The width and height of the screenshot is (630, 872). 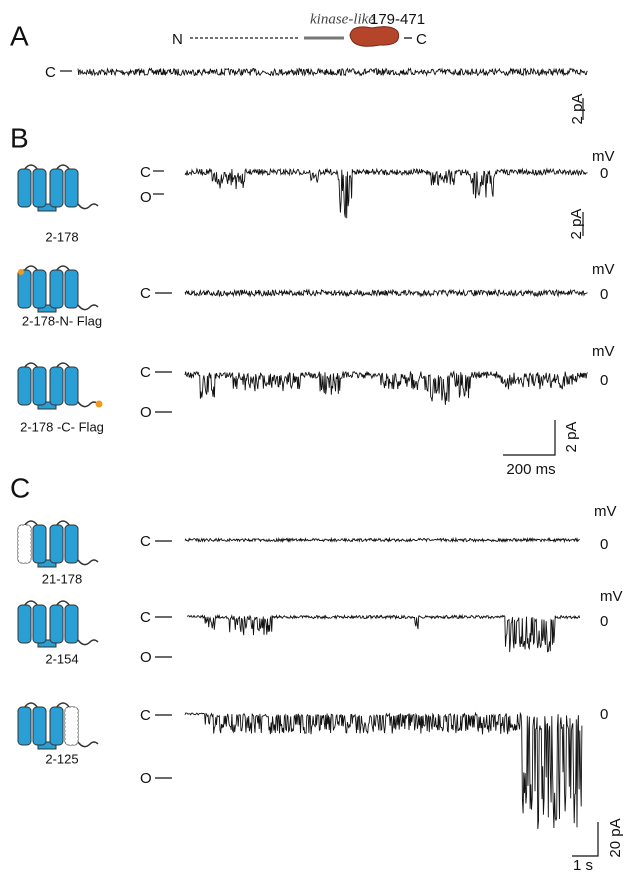 I want to click on construct-label: 21-178, so click(x=62, y=578).